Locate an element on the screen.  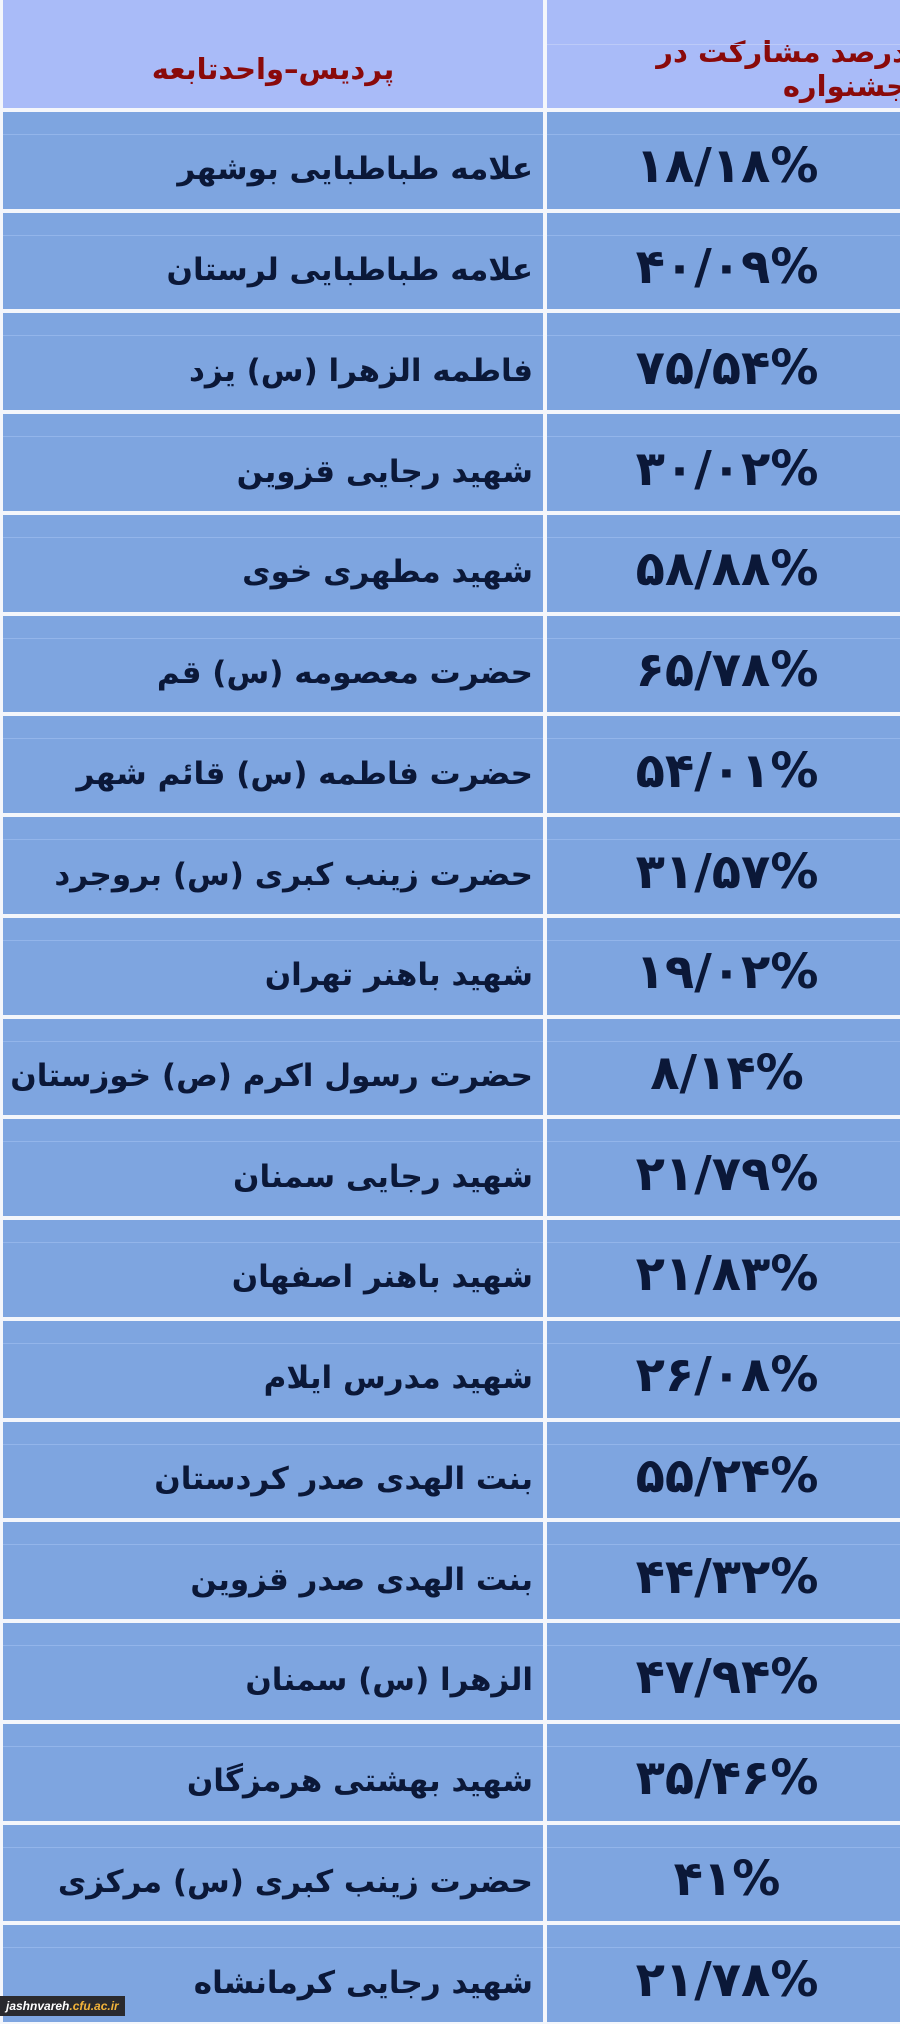
row-participation-percent: ۲۱/۷۸% is located at coordinates (723, 1973).